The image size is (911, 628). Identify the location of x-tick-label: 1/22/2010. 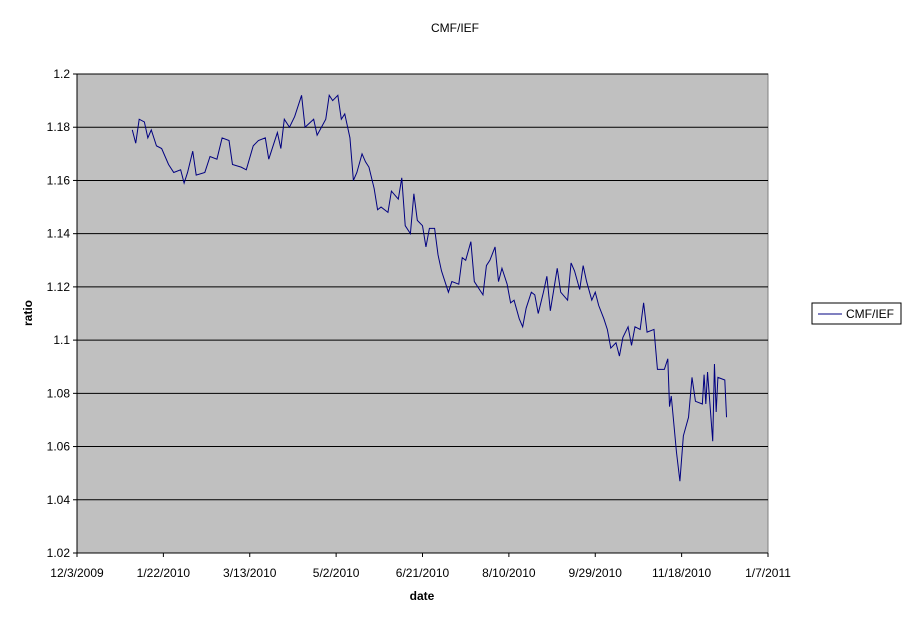
(164, 573).